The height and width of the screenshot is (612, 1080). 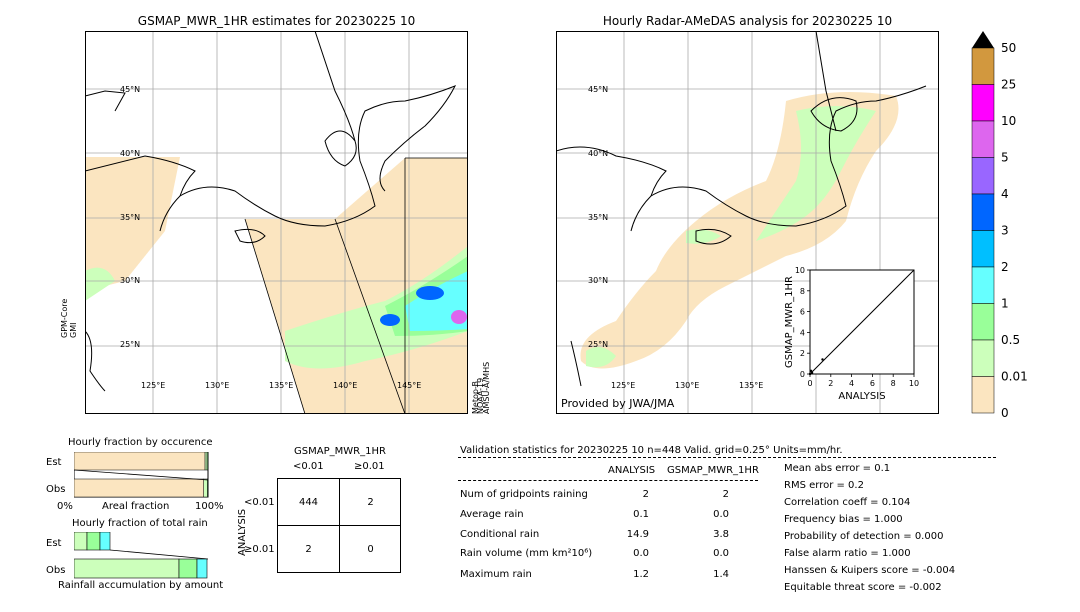 What do you see at coordinates (862, 322) in the screenshot?
I see `diagonal-line` at bounding box center [862, 322].